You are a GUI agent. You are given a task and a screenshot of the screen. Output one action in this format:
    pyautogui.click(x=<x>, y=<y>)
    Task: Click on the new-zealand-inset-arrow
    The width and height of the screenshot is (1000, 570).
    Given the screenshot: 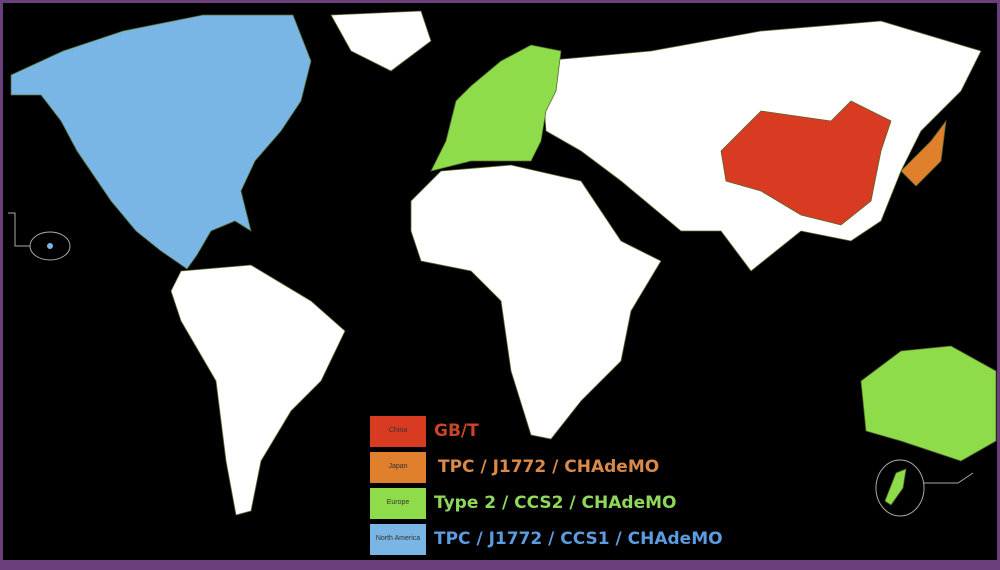 What is the action you would take?
    pyautogui.click(x=949, y=478)
    